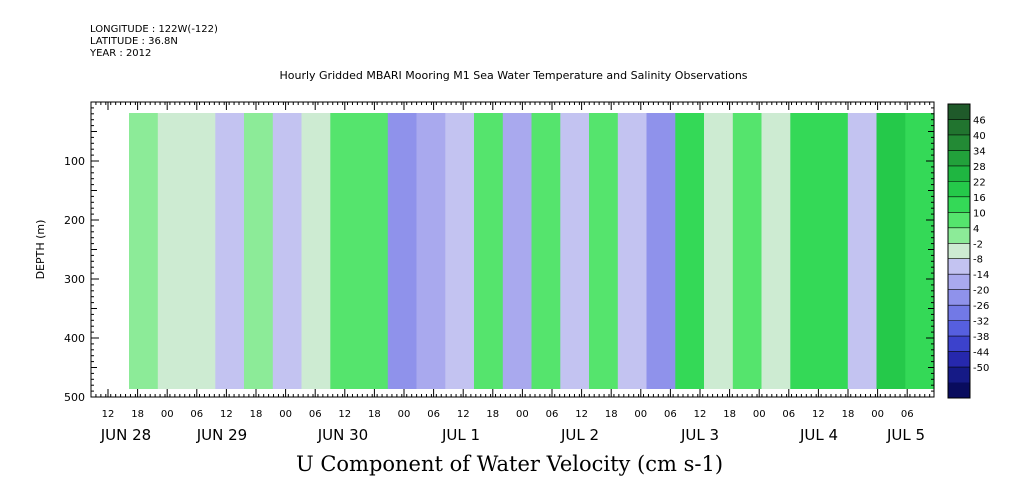  Describe the element at coordinates (979, 198) in the screenshot. I see `colorbar-level-label: 16` at that location.